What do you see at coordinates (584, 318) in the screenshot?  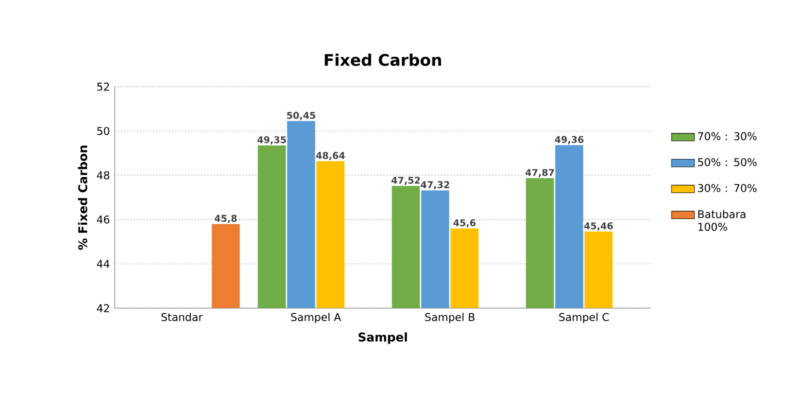 I see `x-tick-label: Sampel C` at bounding box center [584, 318].